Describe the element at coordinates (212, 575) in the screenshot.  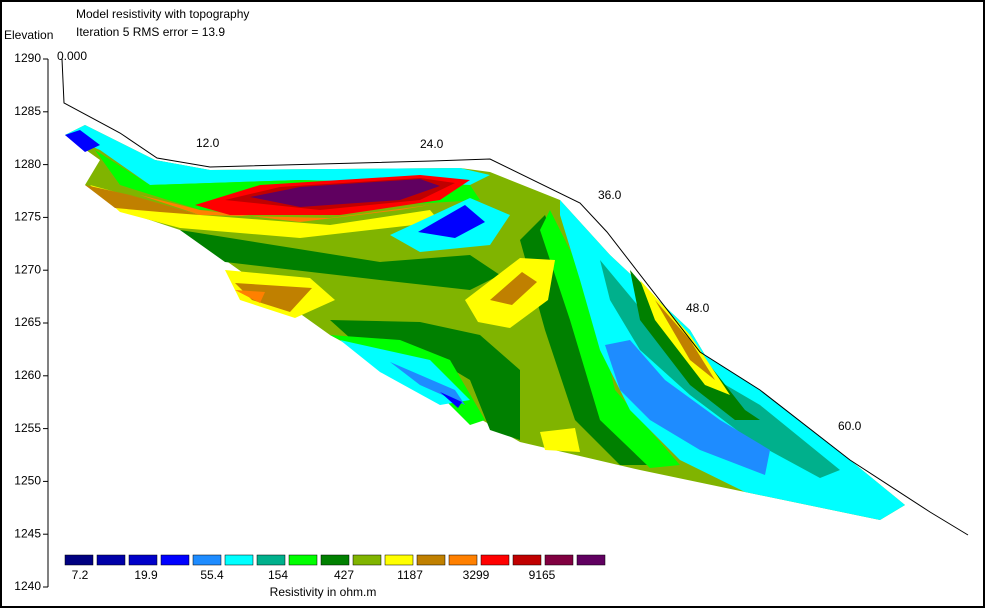
I see `colorbar-value: 55.4` at that location.